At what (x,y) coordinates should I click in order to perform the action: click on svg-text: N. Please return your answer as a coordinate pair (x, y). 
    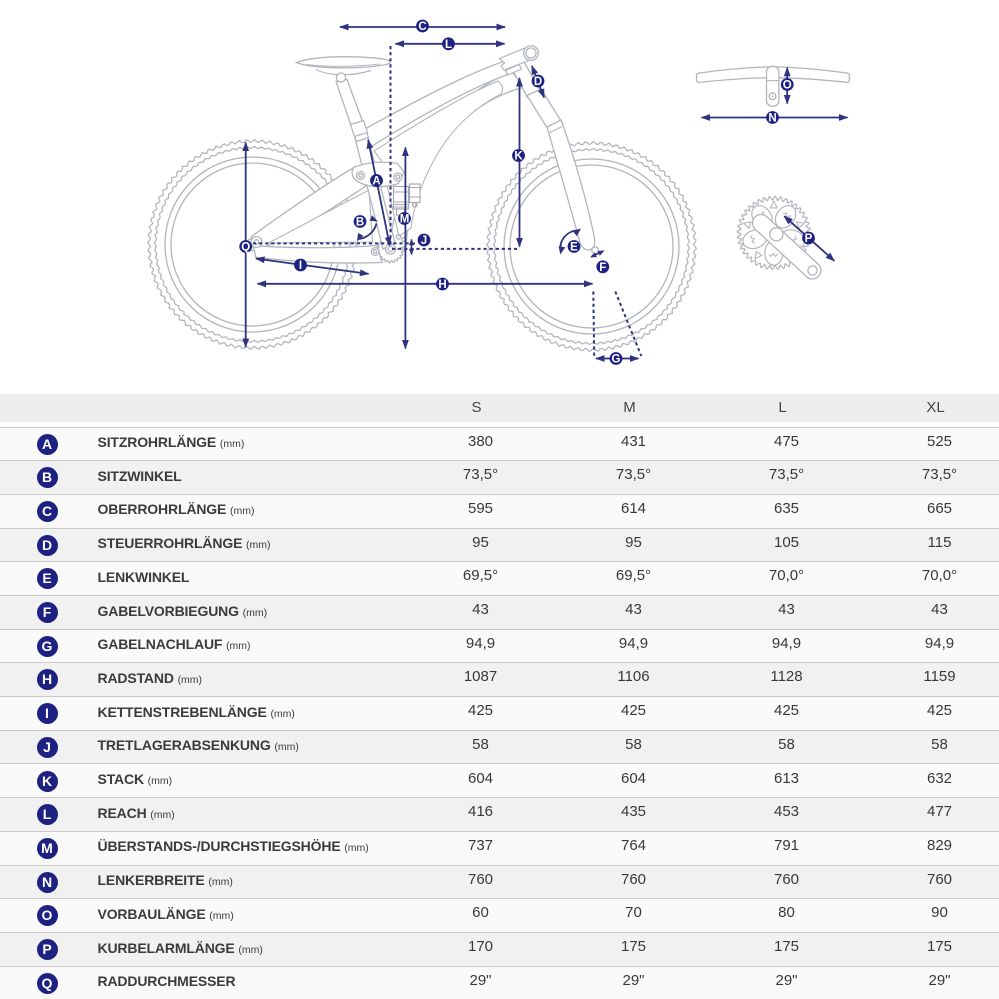
    Looking at the image, I should click on (772, 119).